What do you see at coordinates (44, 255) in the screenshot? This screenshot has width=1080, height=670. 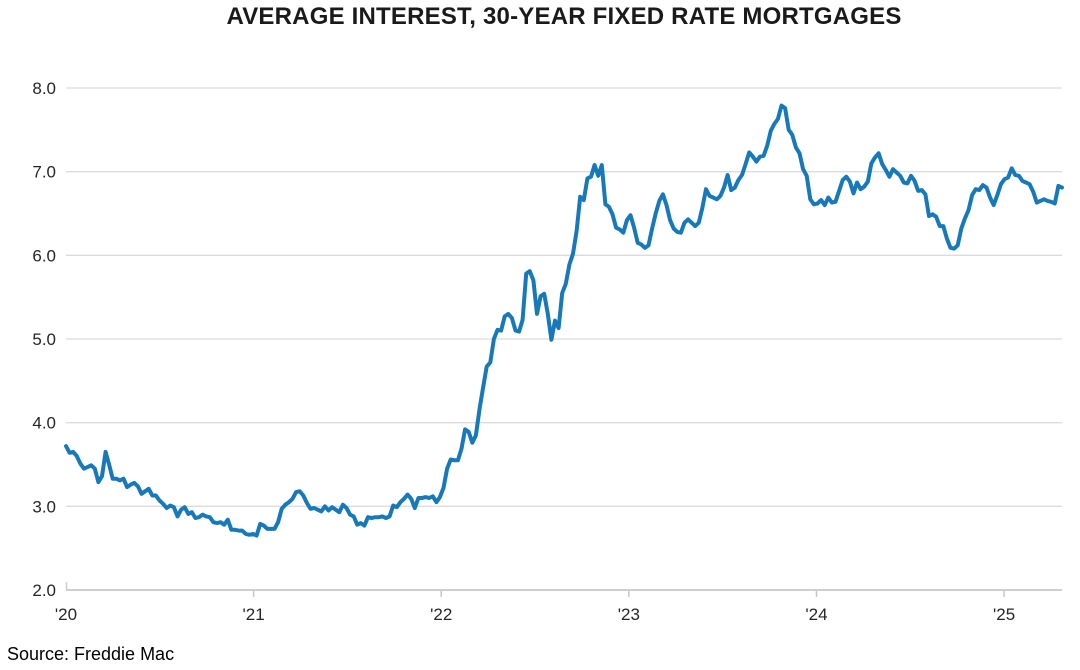 I see `y-tick-label: 6.0` at bounding box center [44, 255].